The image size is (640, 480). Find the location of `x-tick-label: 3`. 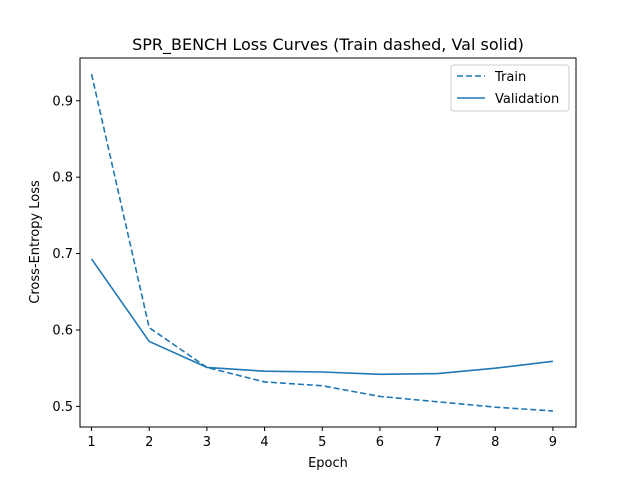

x-tick-label: 3 is located at coordinates (207, 442).